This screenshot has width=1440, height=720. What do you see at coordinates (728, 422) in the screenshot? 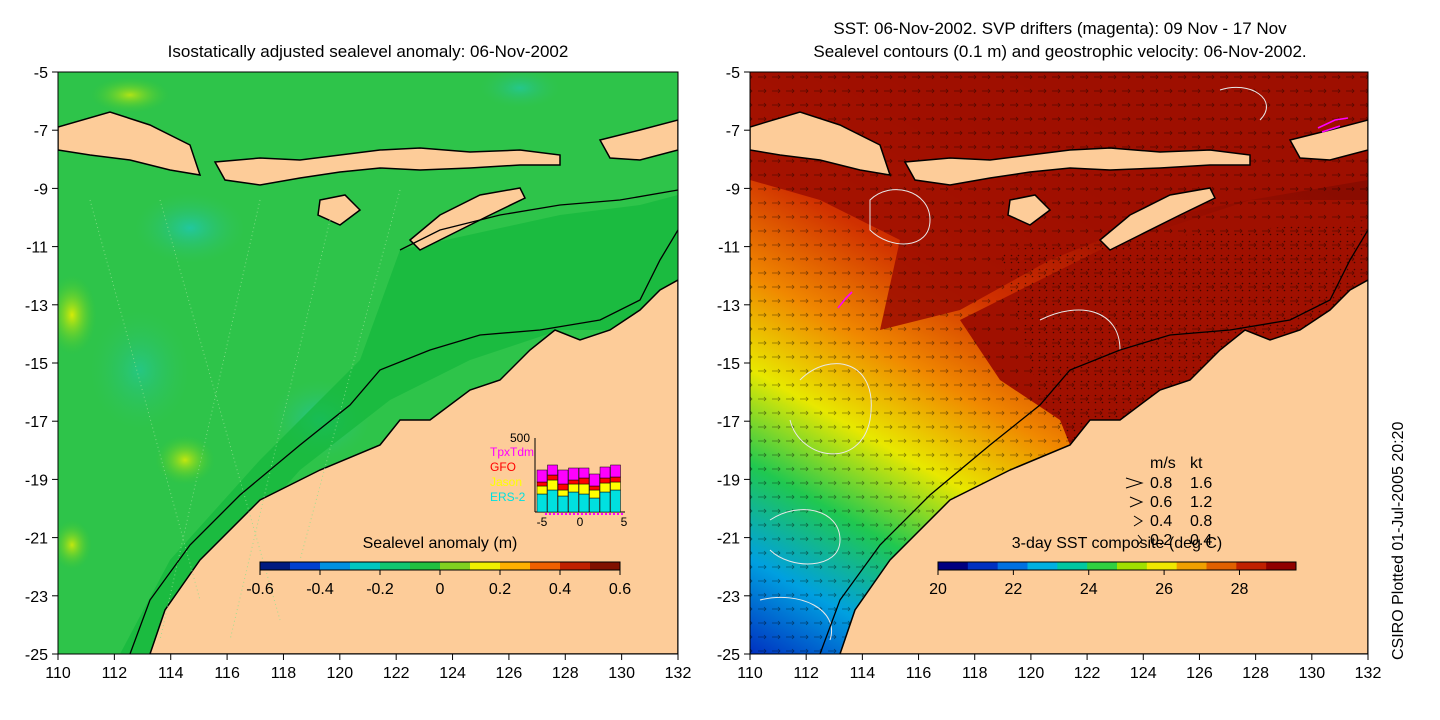
I see `right-ytick--17: -17` at bounding box center [728, 422].